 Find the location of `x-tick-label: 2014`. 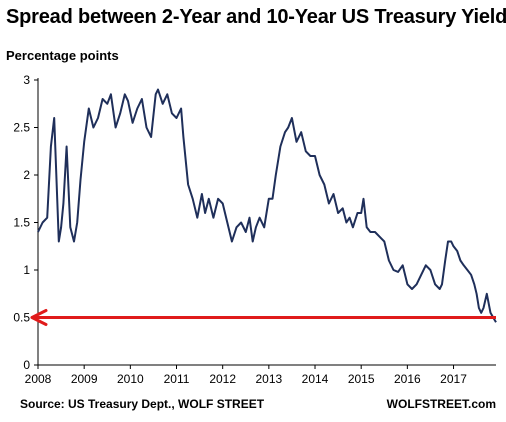

x-tick-label: 2014 is located at coordinates (315, 379).